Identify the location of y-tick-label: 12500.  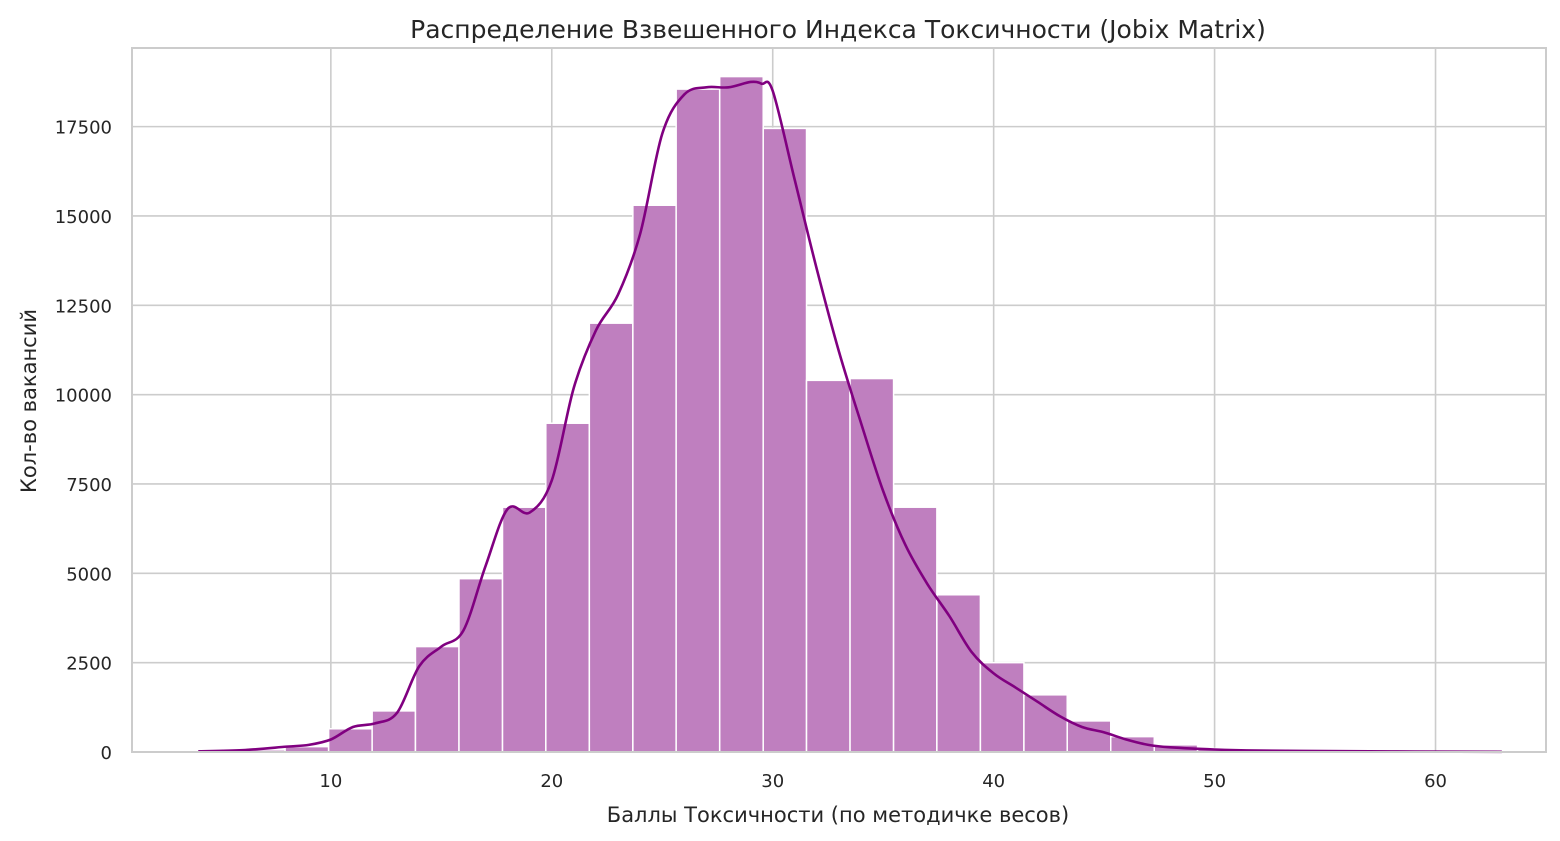
(83, 306).